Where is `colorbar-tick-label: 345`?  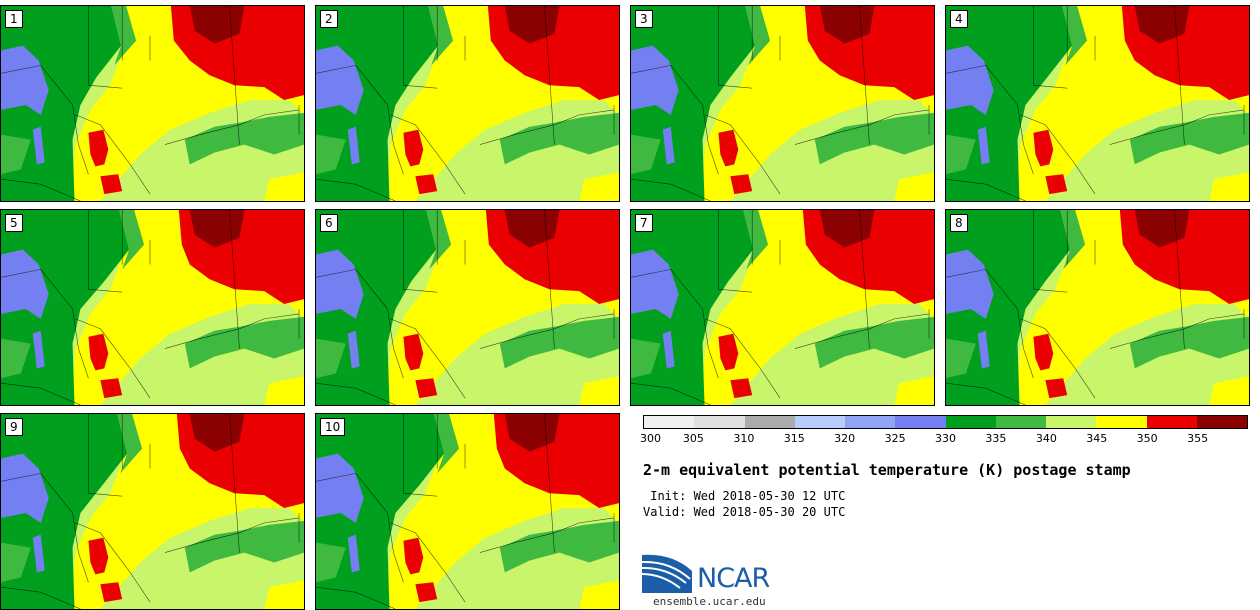 colorbar-tick-label: 345 is located at coordinates (1097, 438).